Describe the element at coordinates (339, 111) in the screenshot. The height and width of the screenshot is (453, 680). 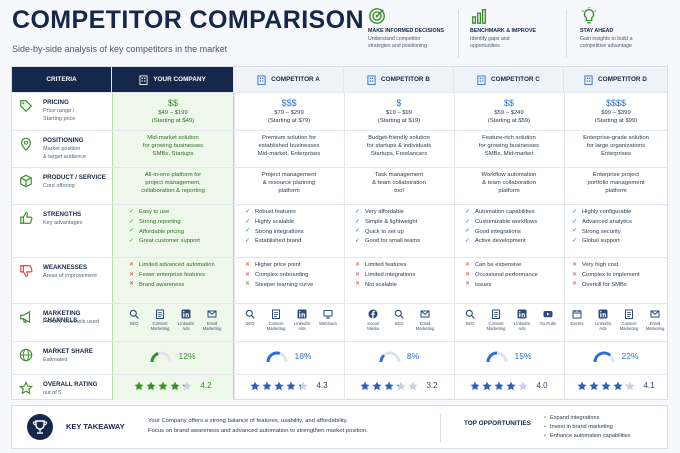
I see `table-row-pricing` at that location.